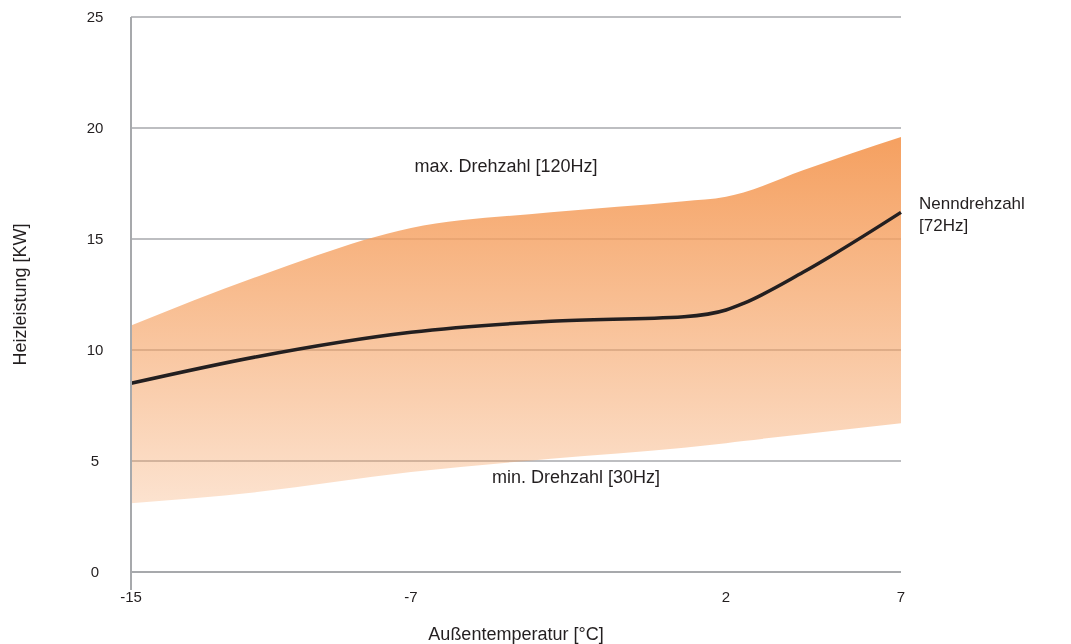 The width and height of the screenshot is (1071, 644). I want to click on y-tick-label: 0, so click(95, 571).